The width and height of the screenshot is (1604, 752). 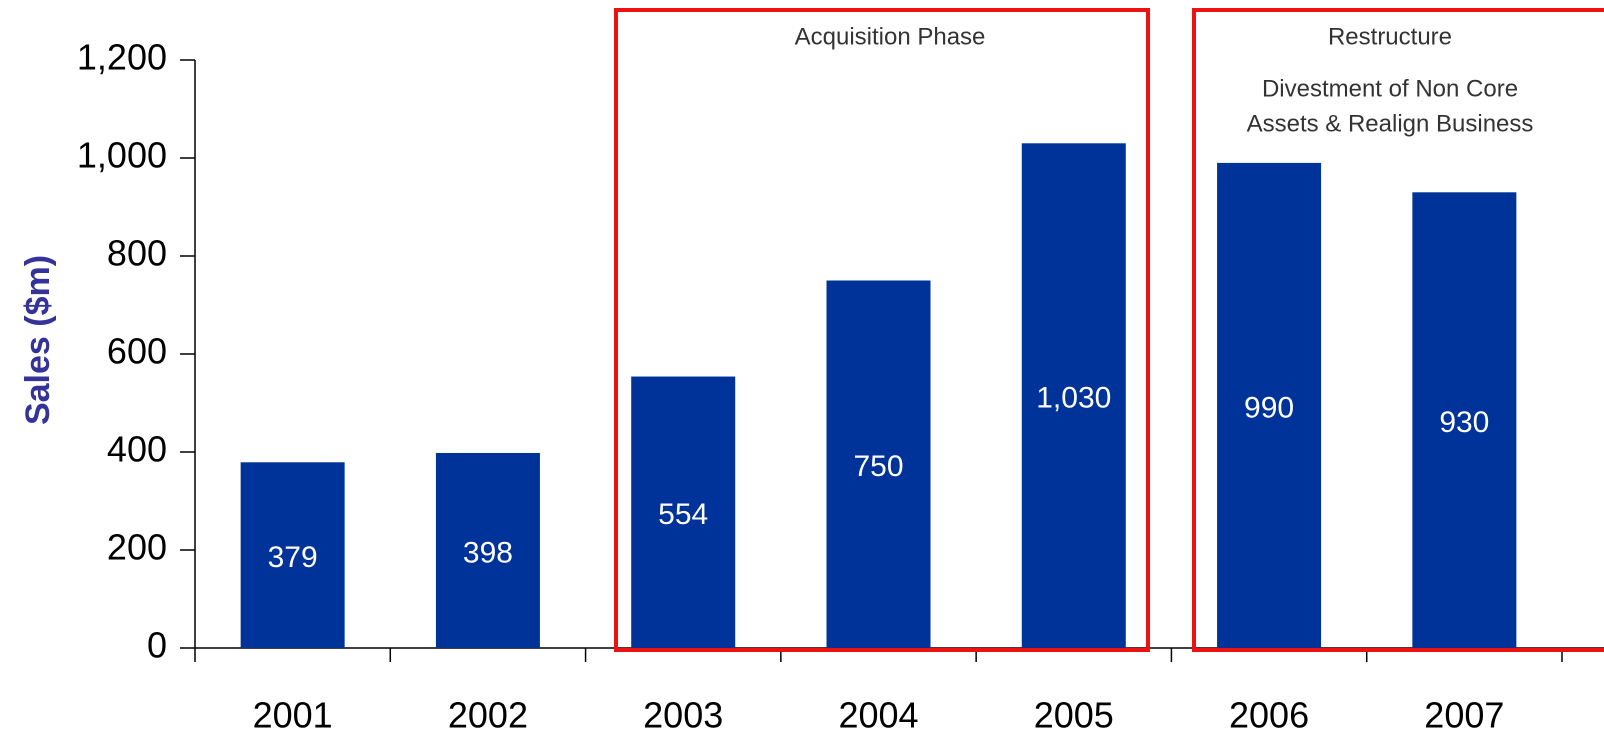 I want to click on value-label: 750, so click(x=878, y=466).